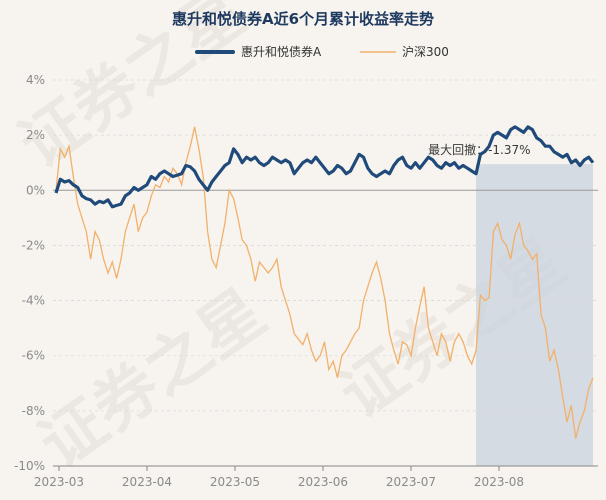  Describe the element at coordinates (499, 482) in the screenshot. I see `x-tick-label: 2023-08` at that location.